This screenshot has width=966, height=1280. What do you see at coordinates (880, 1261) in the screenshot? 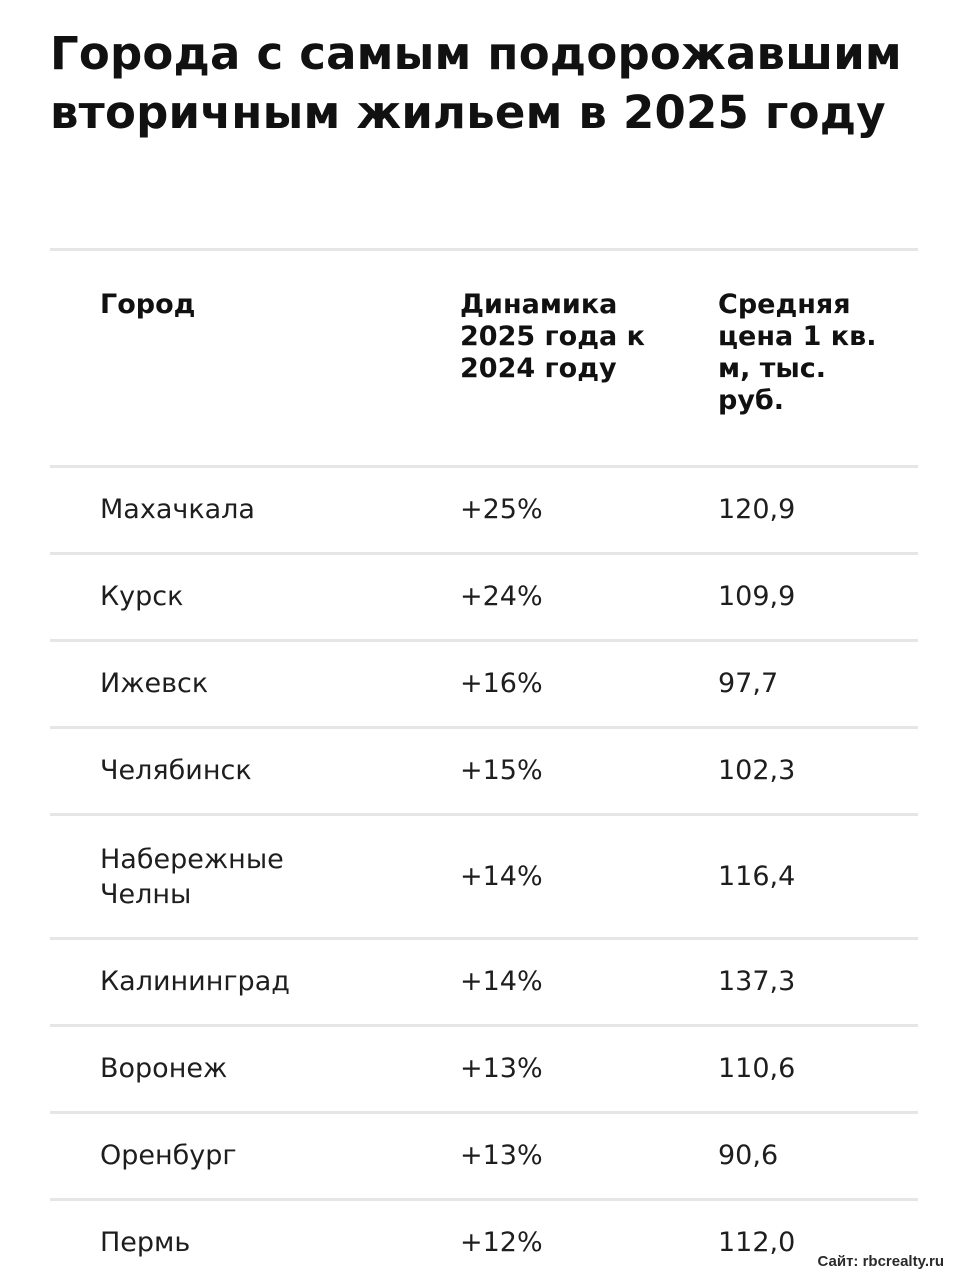
I see `source-caption: Сайт: rbcrealty.ru` at bounding box center [880, 1261].